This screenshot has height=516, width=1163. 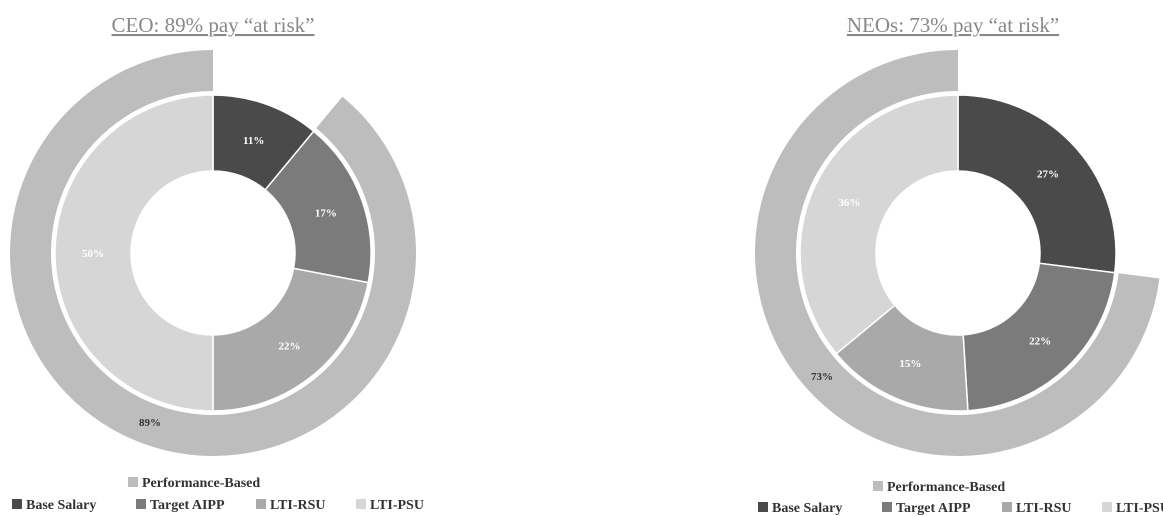 What do you see at coordinates (253, 141) in the screenshot?
I see `ceo-slice-label-base-salary: 11%` at bounding box center [253, 141].